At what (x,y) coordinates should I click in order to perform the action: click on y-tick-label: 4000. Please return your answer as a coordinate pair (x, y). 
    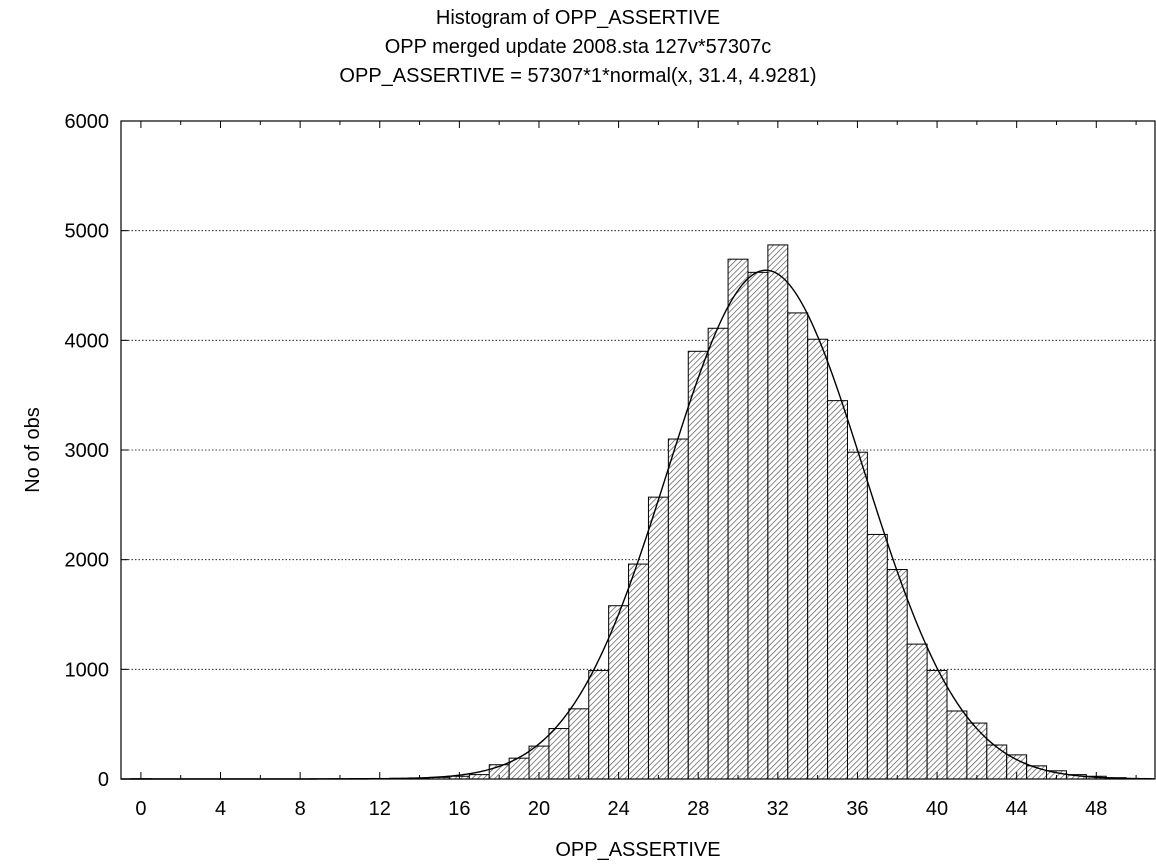
    Looking at the image, I should click on (87, 341).